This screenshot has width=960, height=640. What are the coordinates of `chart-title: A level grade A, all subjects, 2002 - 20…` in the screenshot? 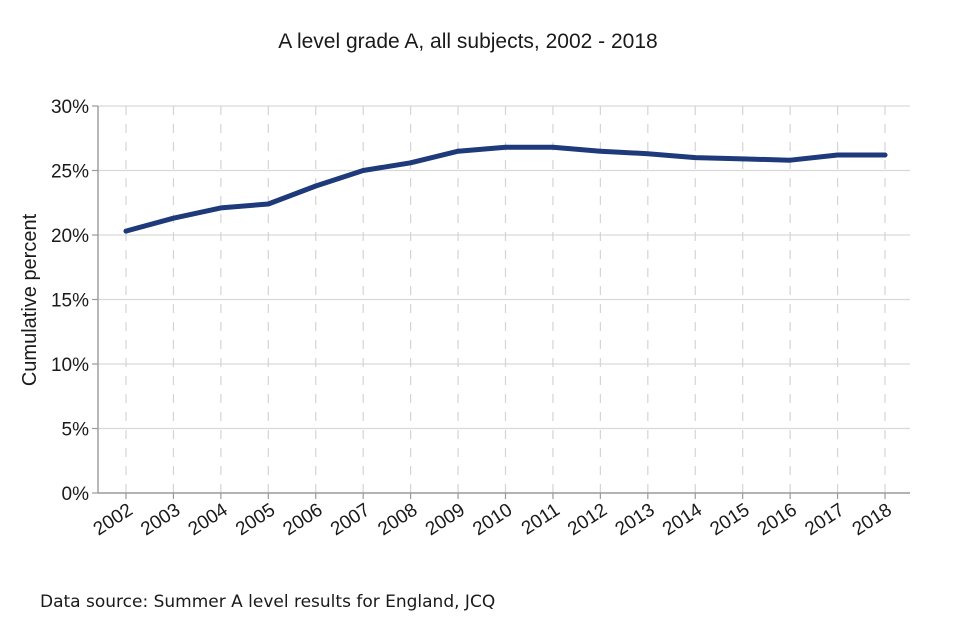 It's located at (467, 41).